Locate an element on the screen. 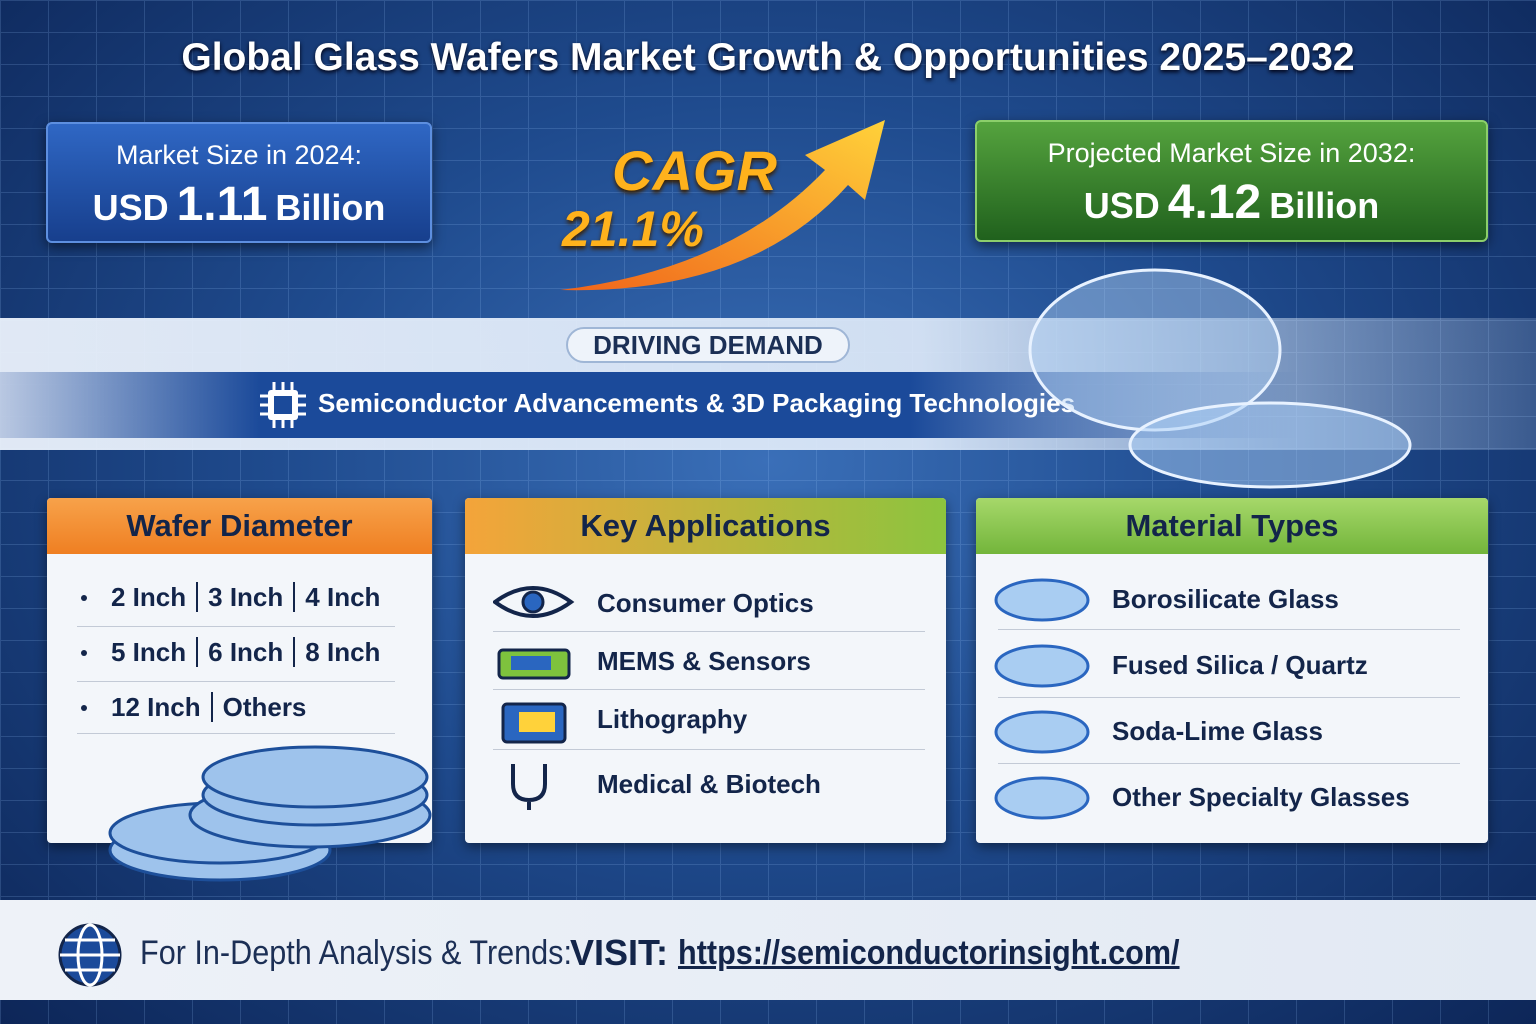 This screenshot has width=1536, height=1024. demand-strip is located at coordinates (650, 405).